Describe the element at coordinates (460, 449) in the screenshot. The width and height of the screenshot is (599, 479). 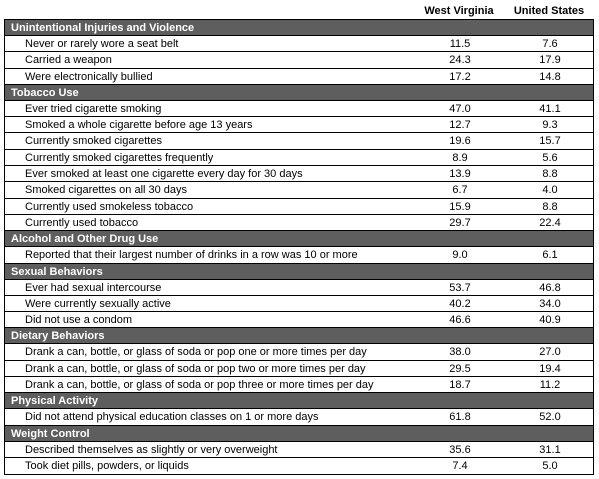
I see `west-virginia-value: 35.6` at that location.